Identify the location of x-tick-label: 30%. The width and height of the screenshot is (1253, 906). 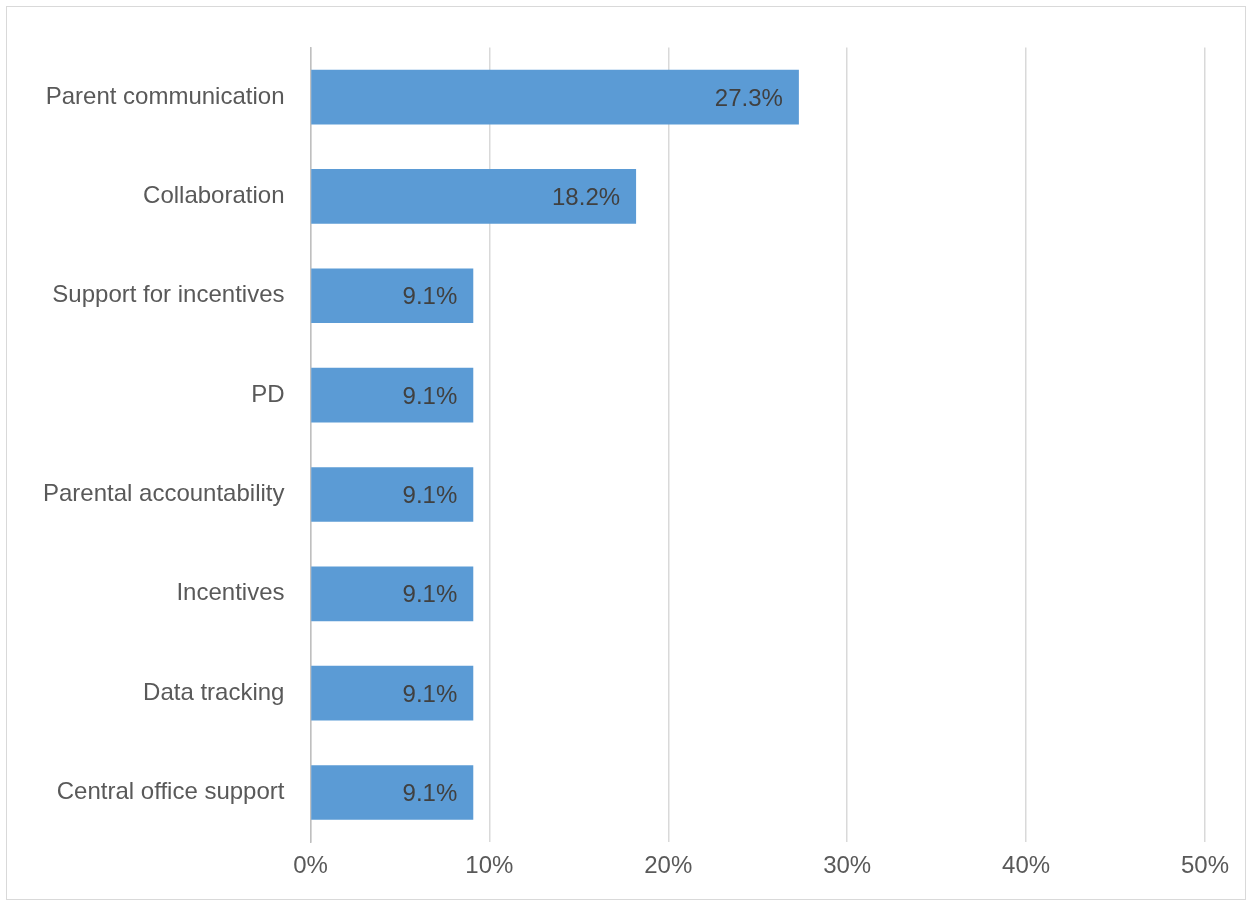
(847, 865).